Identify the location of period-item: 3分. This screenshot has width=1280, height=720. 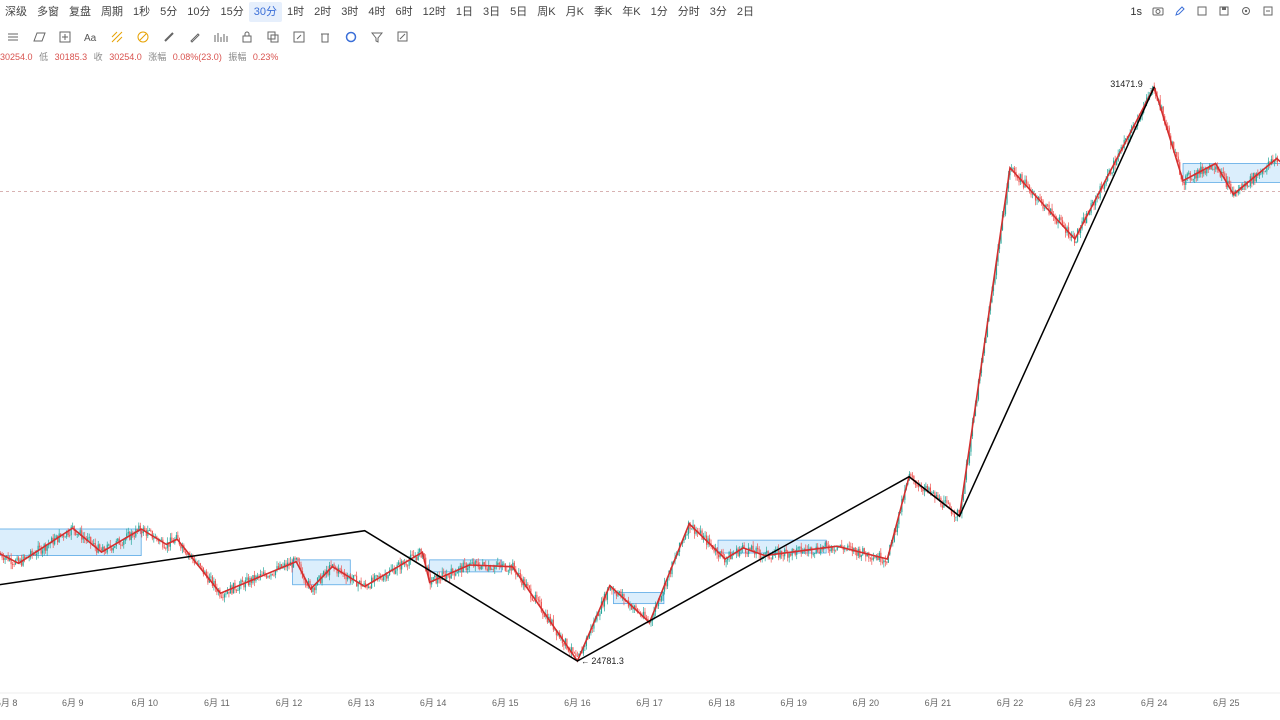
(718, 12).